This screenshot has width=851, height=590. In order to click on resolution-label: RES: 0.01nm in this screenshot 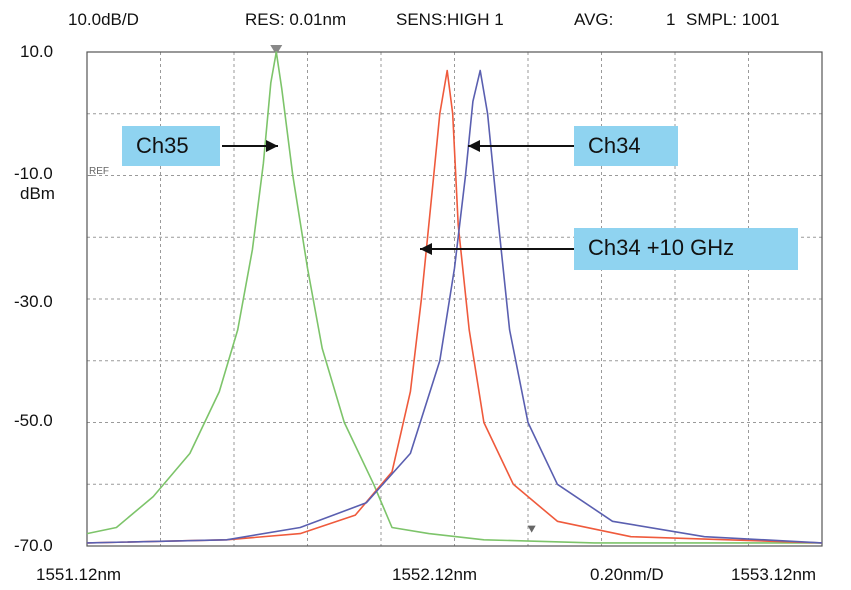, I will do `click(296, 19)`.